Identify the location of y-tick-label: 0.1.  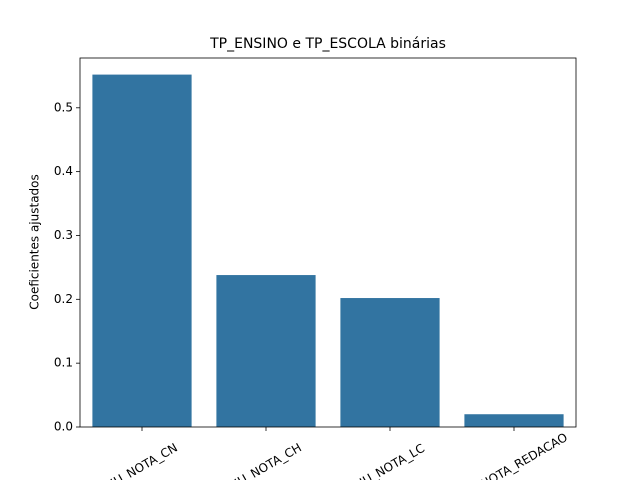
(63, 363).